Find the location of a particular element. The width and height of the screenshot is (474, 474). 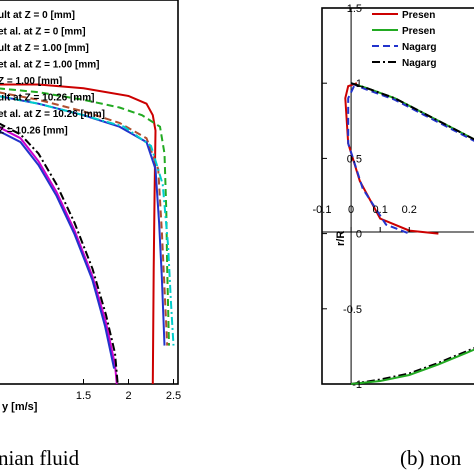

right-x-tick-label-2: 0.1 is located at coordinates (380, 210).